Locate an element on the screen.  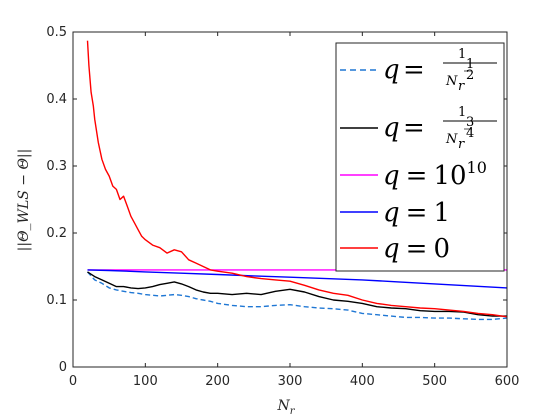
legend-lhs-series-1: q is located at coordinates (391, 70).